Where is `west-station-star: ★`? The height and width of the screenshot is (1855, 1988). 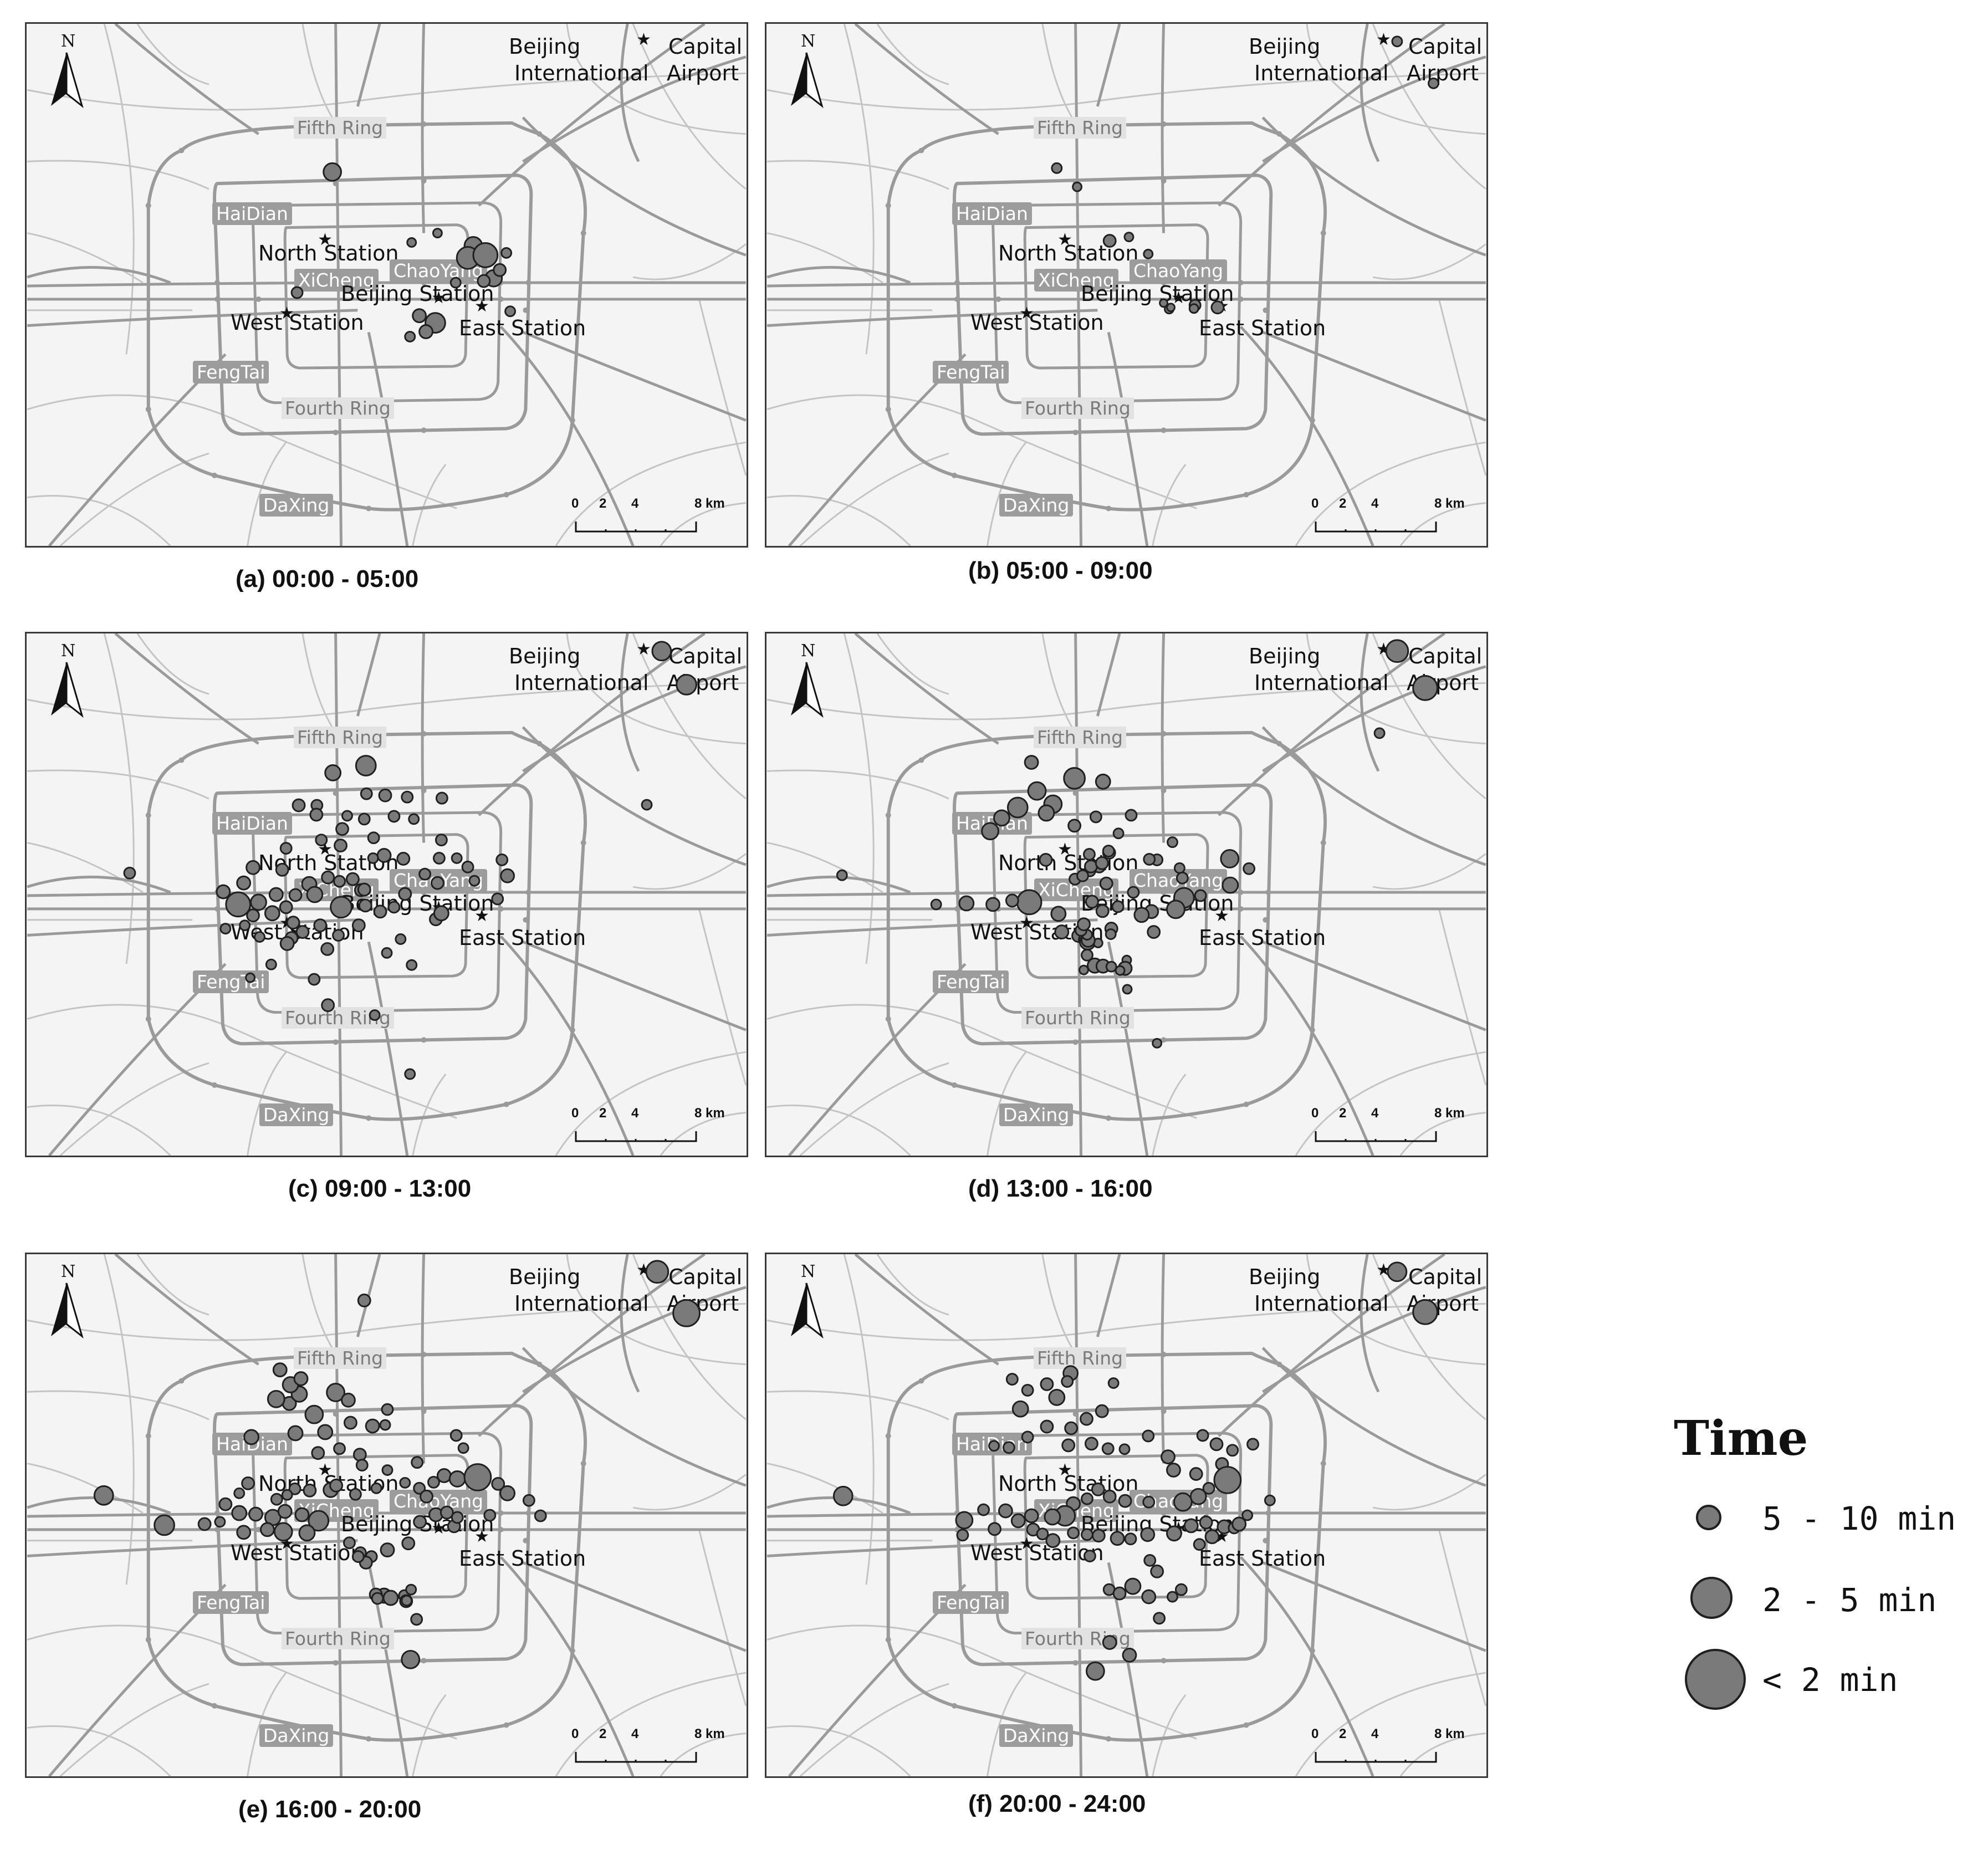 west-station-star: ★ is located at coordinates (1026, 314).